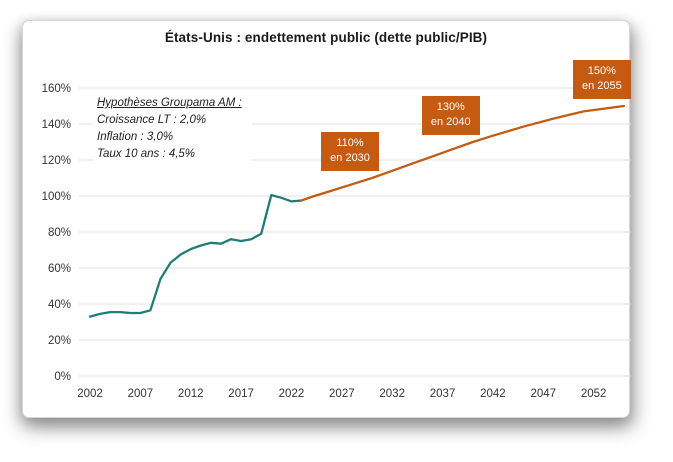  What do you see at coordinates (191, 394) in the screenshot?
I see `x-tick-label: 2012` at bounding box center [191, 394].